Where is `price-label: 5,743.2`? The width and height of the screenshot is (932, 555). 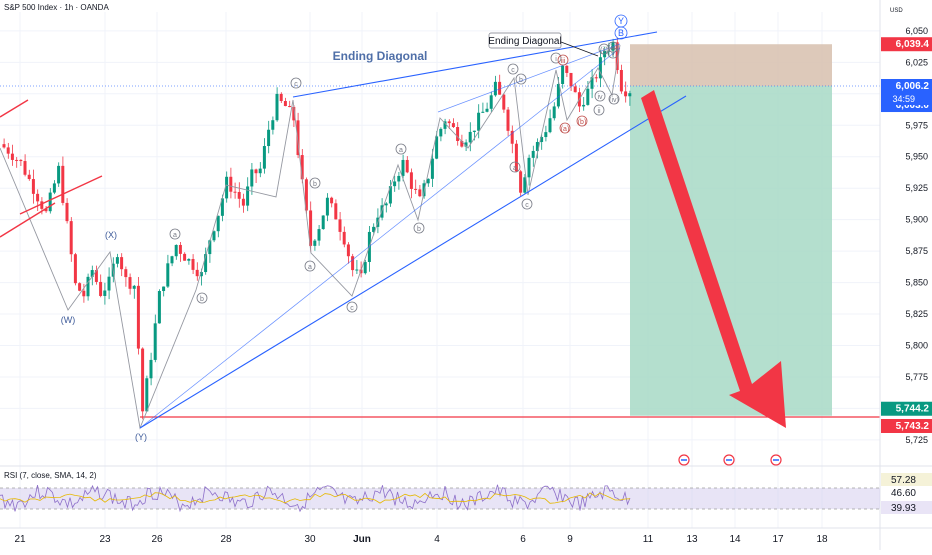
price-label: 5,743.2 is located at coordinates (913, 426).